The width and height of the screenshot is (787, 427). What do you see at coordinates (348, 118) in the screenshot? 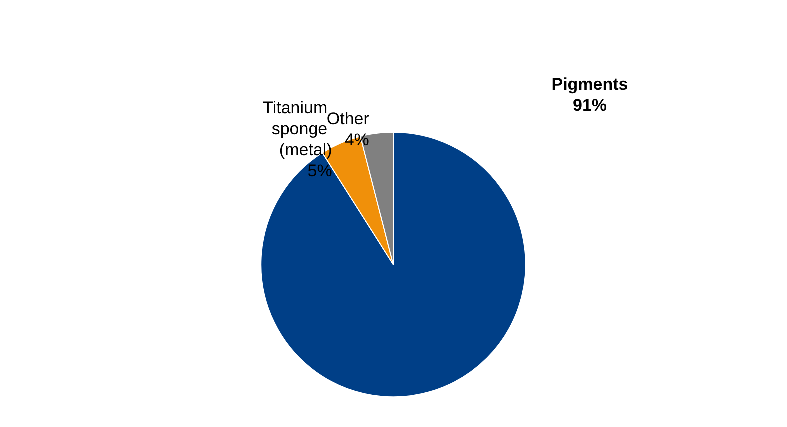
I see `slice-label: Other` at bounding box center [348, 118].